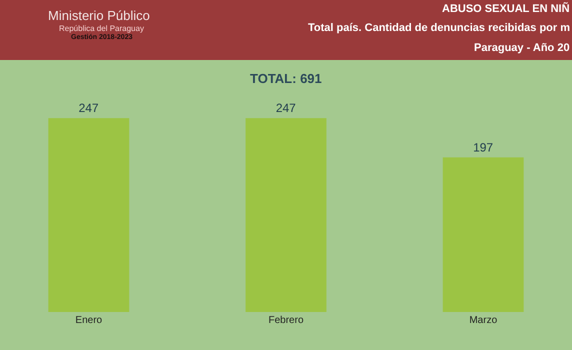  I want to click on x-tick-label: Enero, so click(89, 320).